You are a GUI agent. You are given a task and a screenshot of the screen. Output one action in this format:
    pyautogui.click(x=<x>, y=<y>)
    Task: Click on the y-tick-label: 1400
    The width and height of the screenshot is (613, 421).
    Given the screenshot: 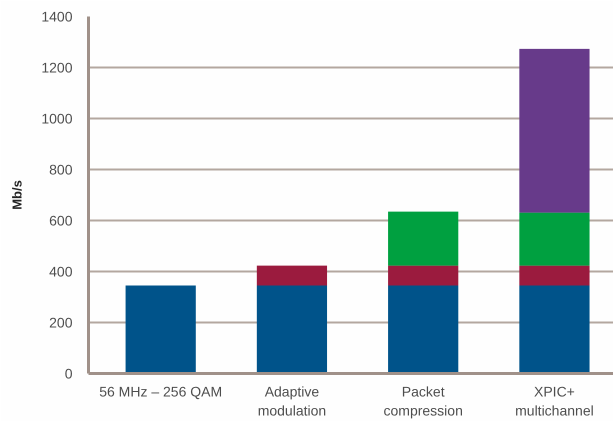 What is the action you would take?
    pyautogui.click(x=57, y=16)
    